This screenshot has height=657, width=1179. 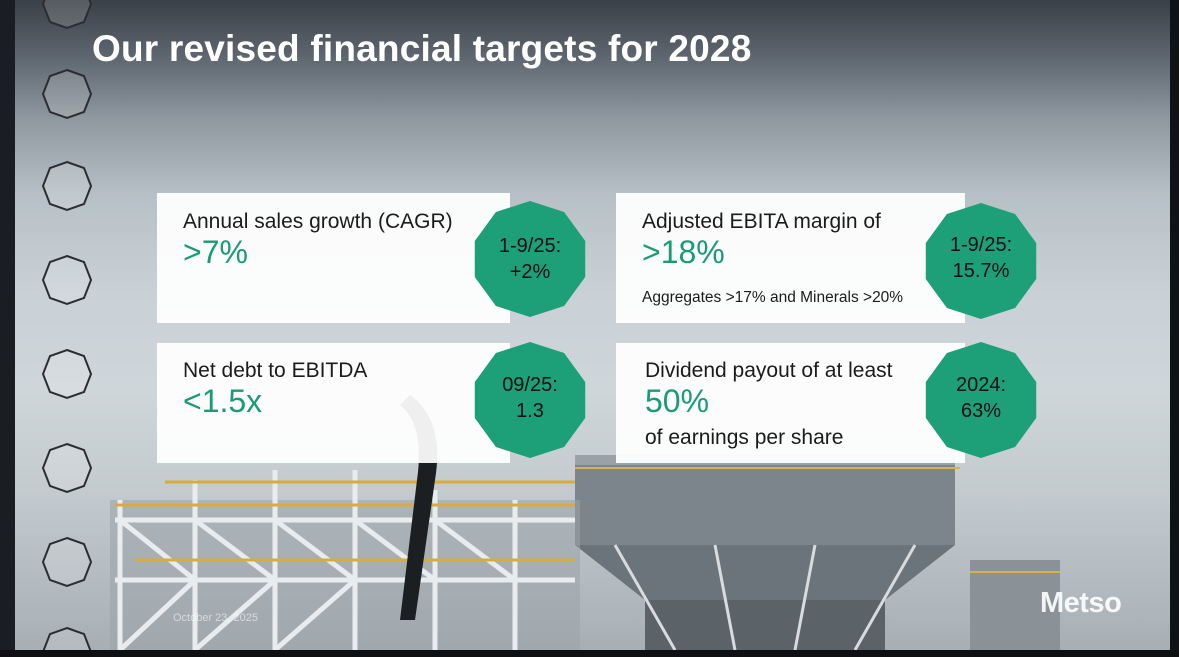 What do you see at coordinates (422, 48) in the screenshot?
I see `slide-title: Our revised financial targets for 2028` at bounding box center [422, 48].